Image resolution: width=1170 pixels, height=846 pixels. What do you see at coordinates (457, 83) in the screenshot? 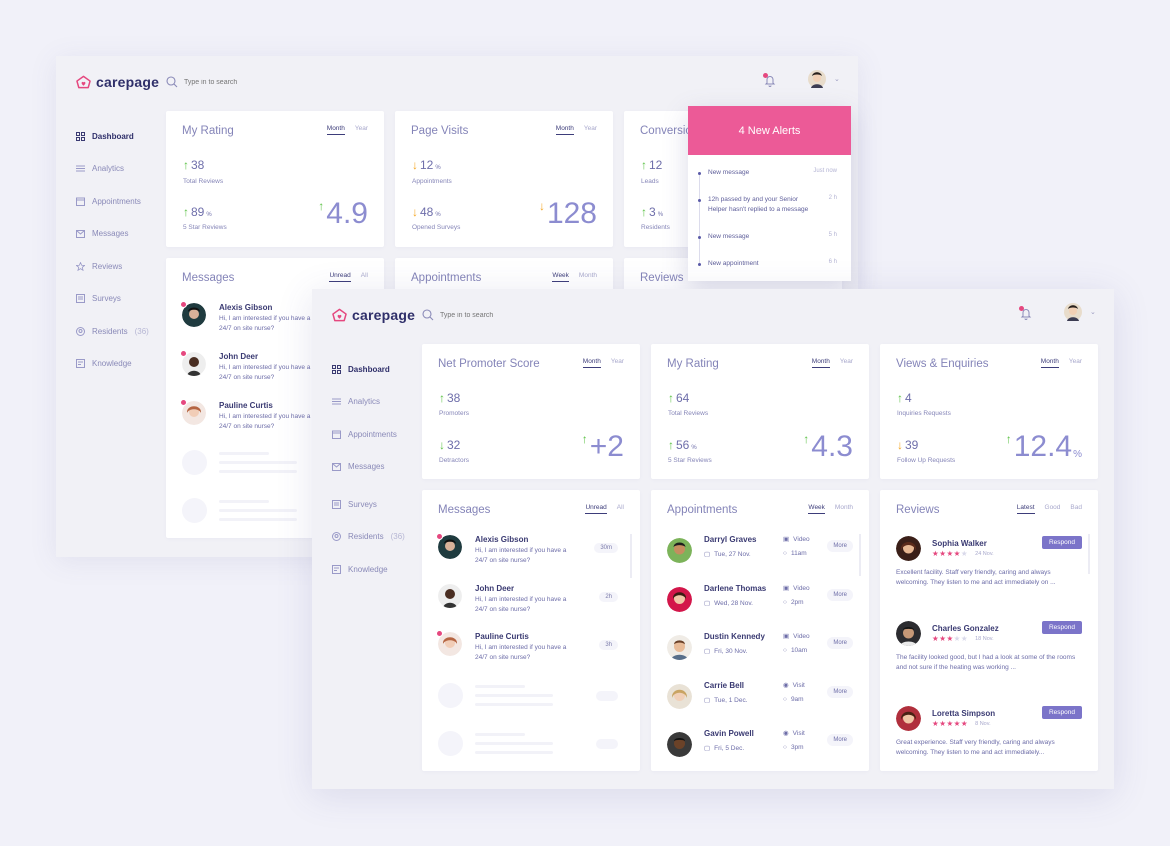
I see `top-bar: carepage ⌄` at bounding box center [457, 83].